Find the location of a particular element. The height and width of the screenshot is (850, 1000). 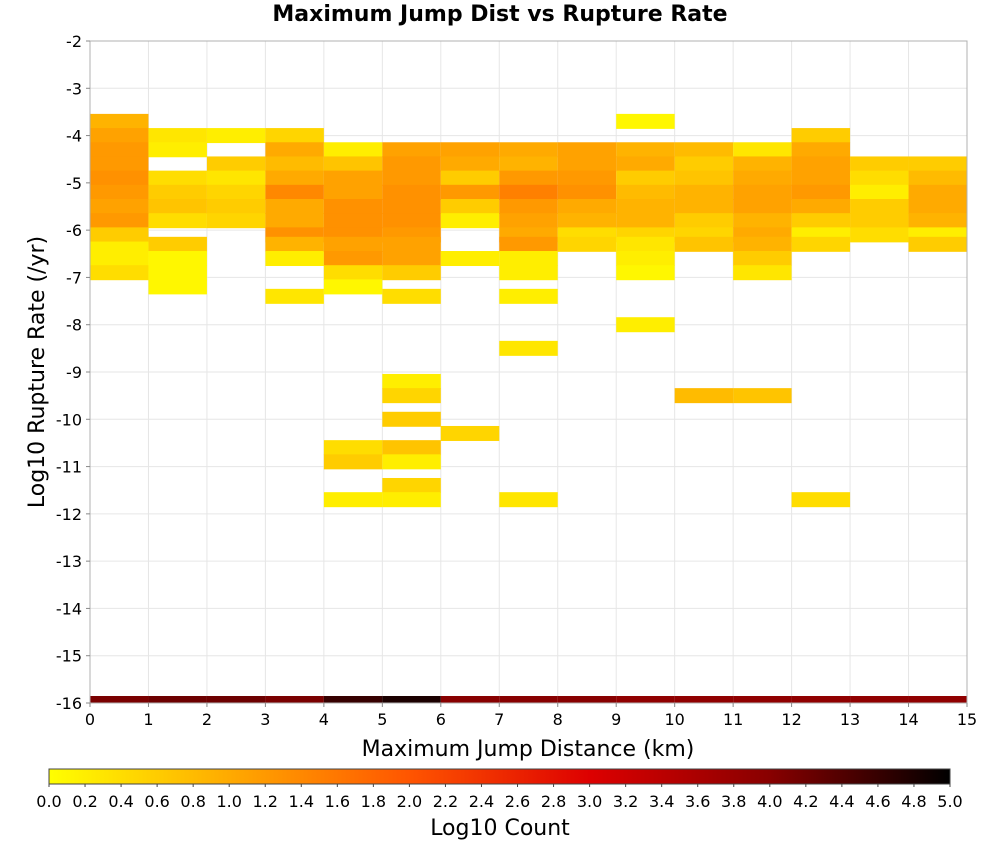

x-tick-label: 14 is located at coordinates (908, 719).